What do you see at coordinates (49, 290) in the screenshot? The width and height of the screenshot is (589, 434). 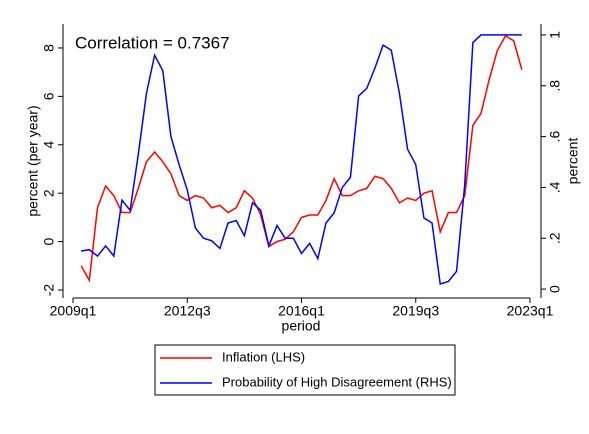 I see `y-tick-label: -2` at bounding box center [49, 290].